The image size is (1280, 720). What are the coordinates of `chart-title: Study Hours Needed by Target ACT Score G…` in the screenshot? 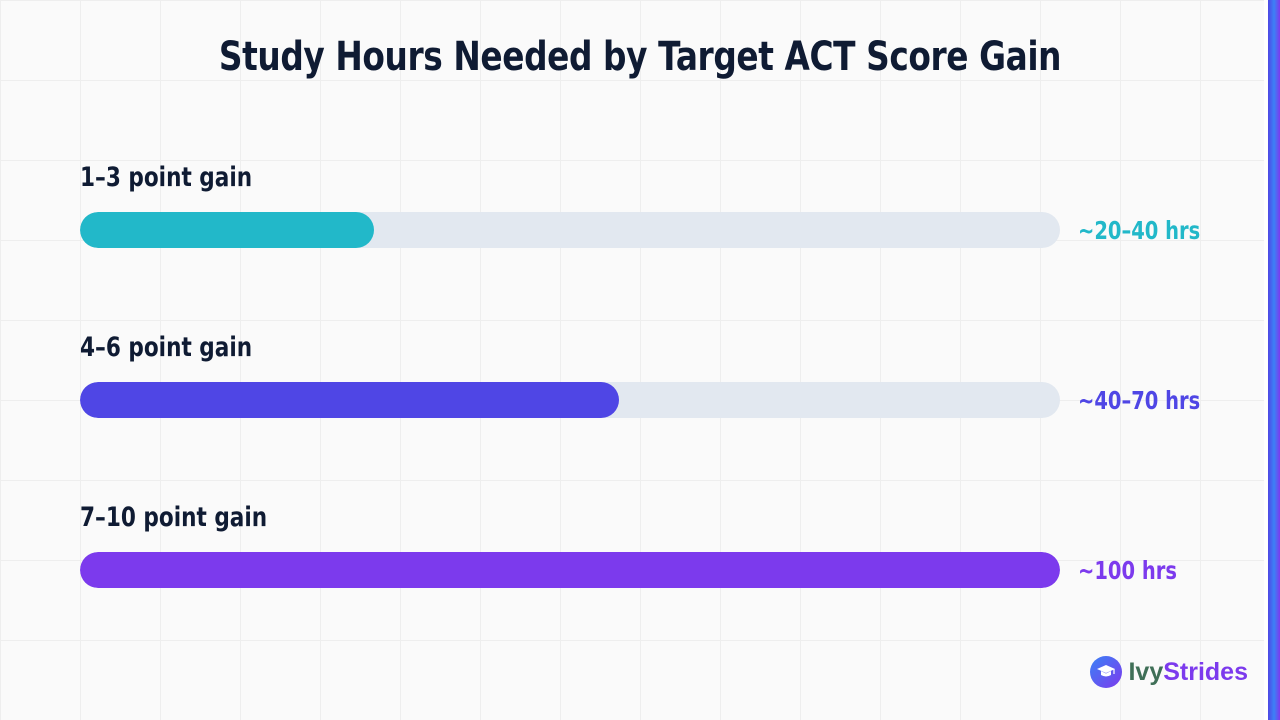 It's located at (640, 57).